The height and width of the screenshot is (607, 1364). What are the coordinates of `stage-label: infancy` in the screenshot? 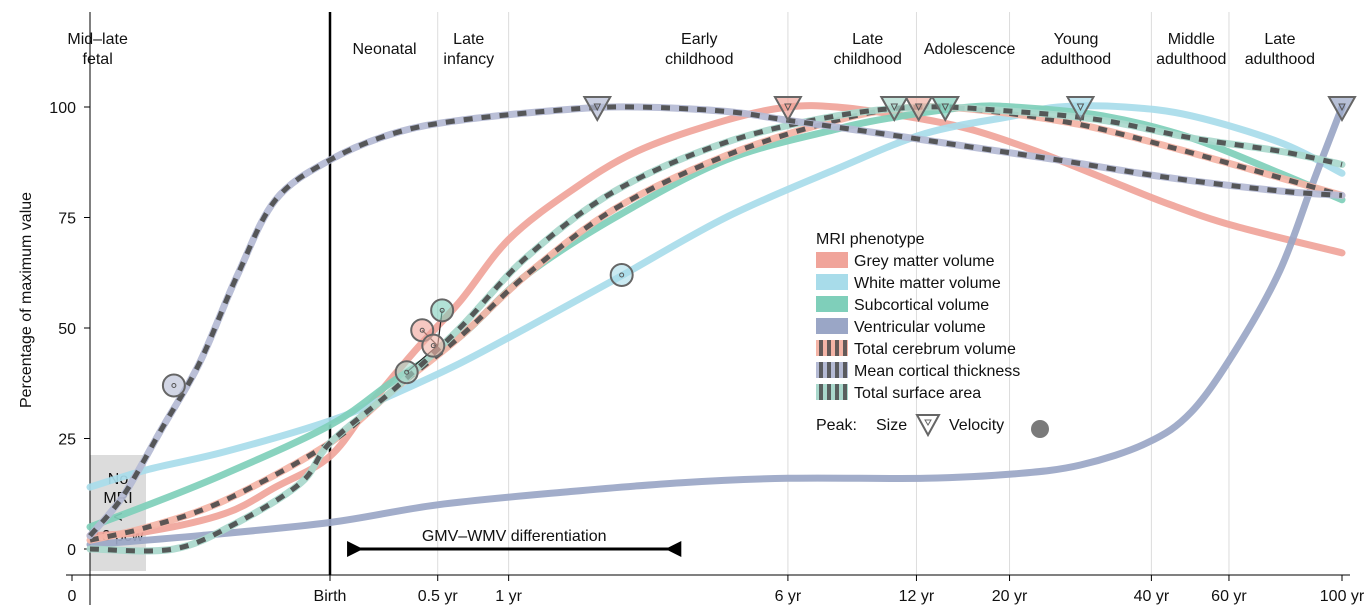 It's located at (468, 59).